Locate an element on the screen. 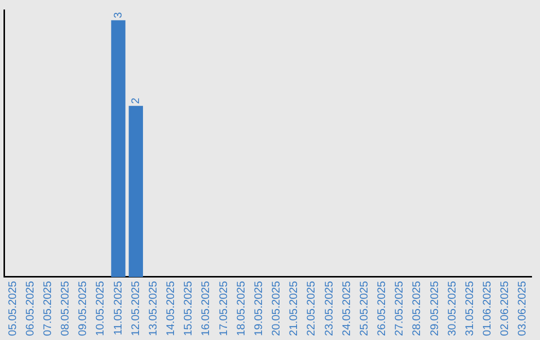  x-tick-label: 27.05.2025 is located at coordinates (400, 308).